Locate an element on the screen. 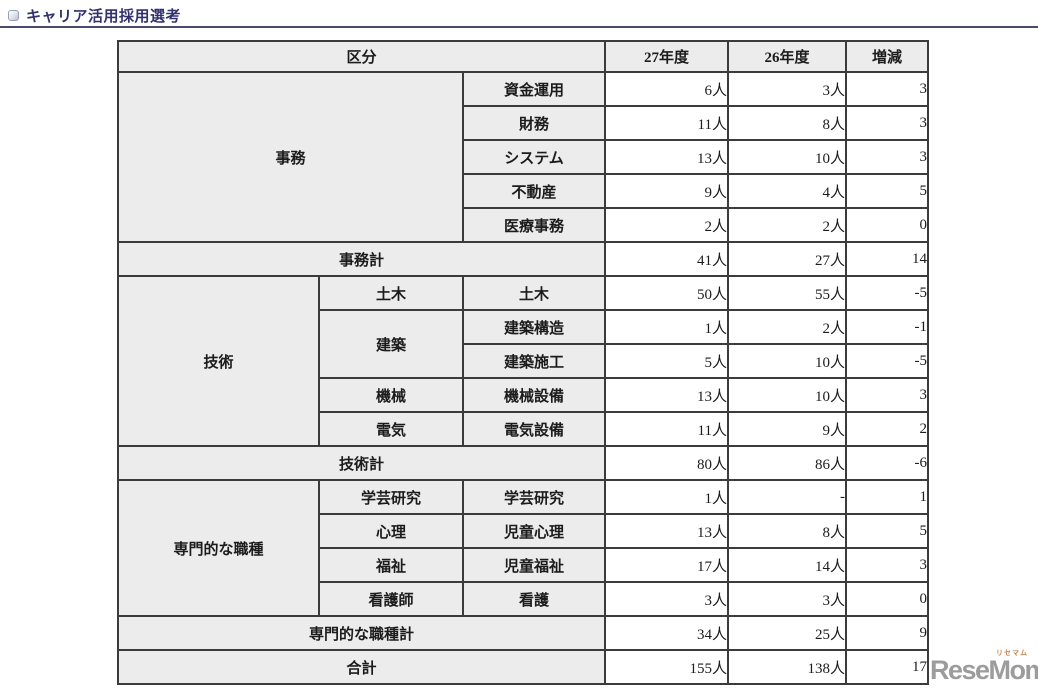  item-cell: 看護 is located at coordinates (534, 599).